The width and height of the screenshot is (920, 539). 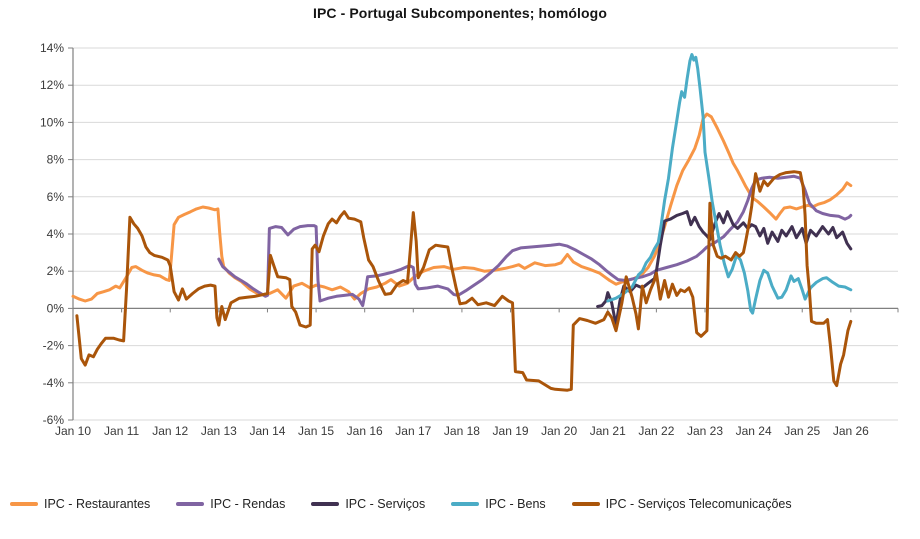 I want to click on legend-item-ipc-restaurantes: IPC - Restaurantes, so click(x=80, y=504).